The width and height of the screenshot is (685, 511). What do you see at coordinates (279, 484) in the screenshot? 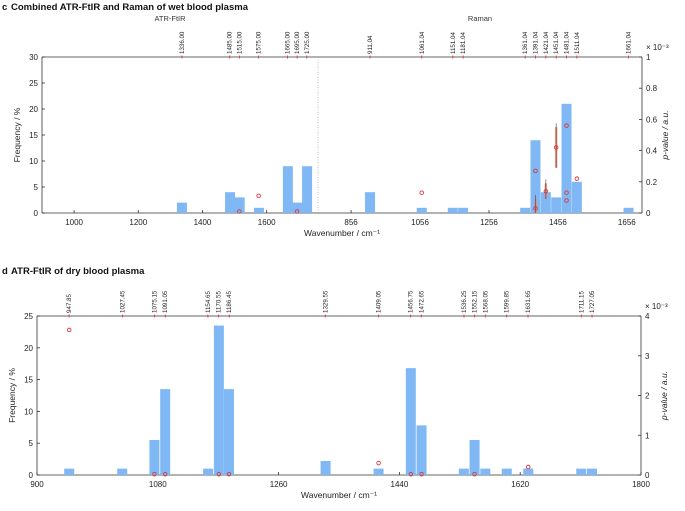
I see `x-tick-label: 1260` at bounding box center [279, 484].